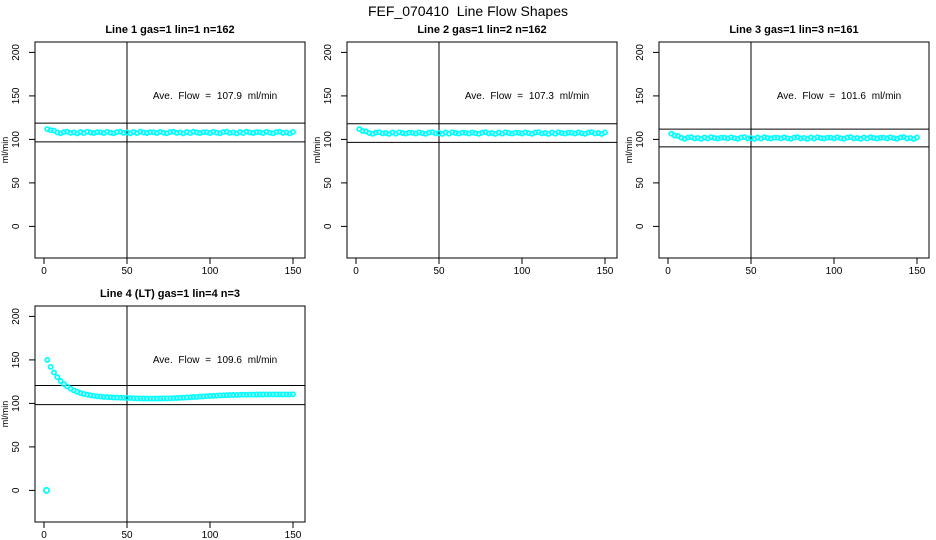  What do you see at coordinates (170, 294) in the screenshot?
I see `panel-title: Line 4 (LT) gas=1 lin=4 n=3` at bounding box center [170, 294].